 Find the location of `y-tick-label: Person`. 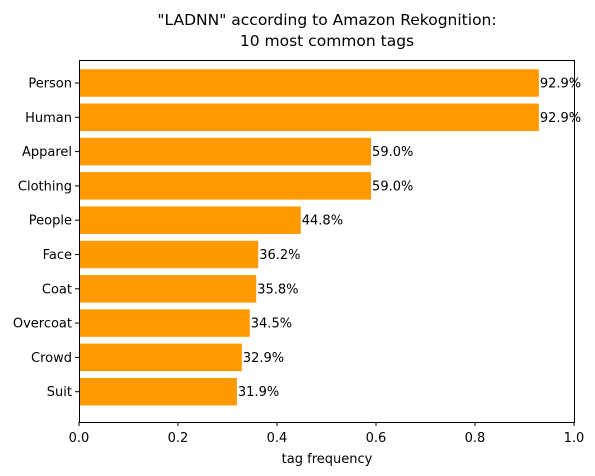

y-tick-label: Person is located at coordinates (50, 84).